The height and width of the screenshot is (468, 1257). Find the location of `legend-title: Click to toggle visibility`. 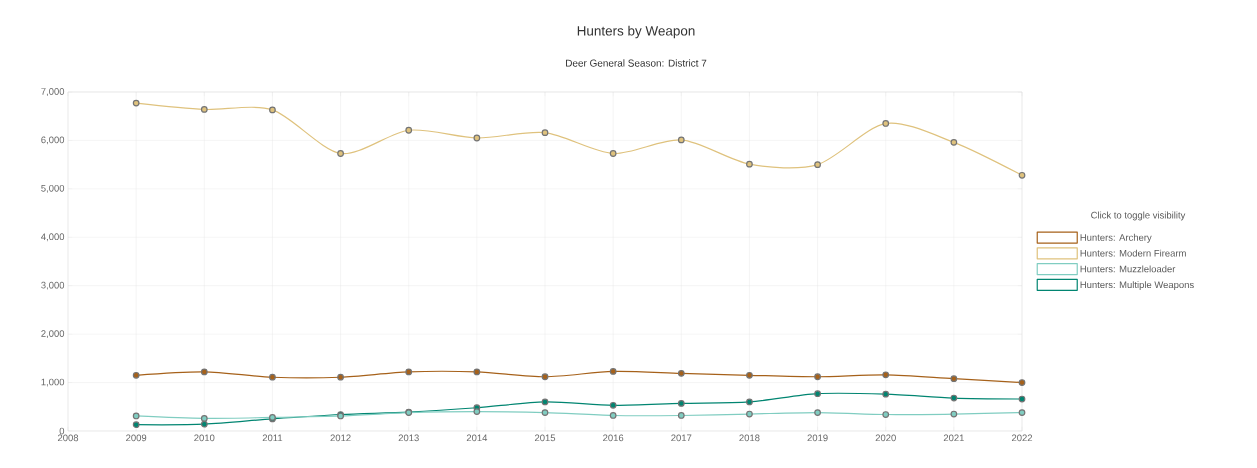

legend-title: Click to toggle visibility is located at coordinates (1138, 216).